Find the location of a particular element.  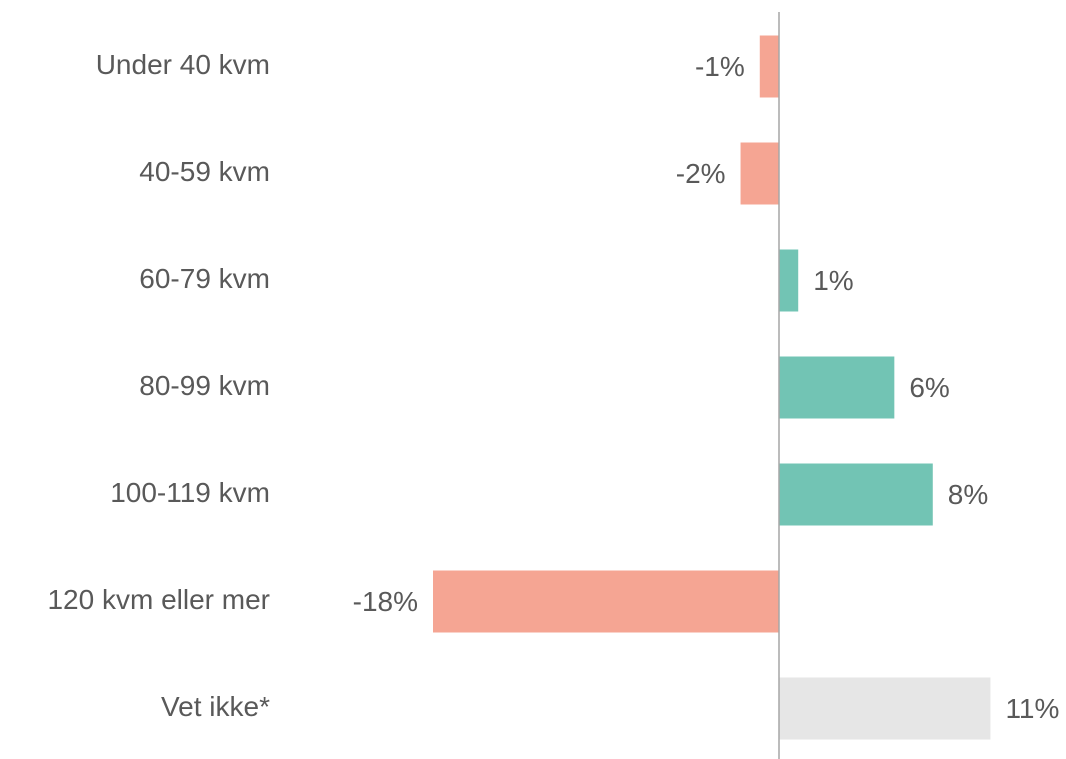

category-label: 60-79 kvm is located at coordinates (204, 278).